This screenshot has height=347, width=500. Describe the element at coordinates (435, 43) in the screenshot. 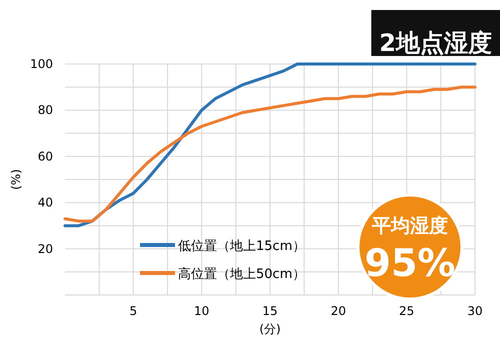

I see `chart-title: 2地点湿度` at that location.